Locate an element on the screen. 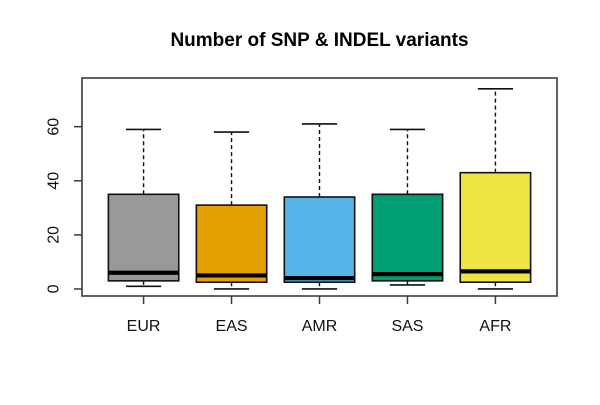  x-label-EAS: EAS is located at coordinates (232, 326).